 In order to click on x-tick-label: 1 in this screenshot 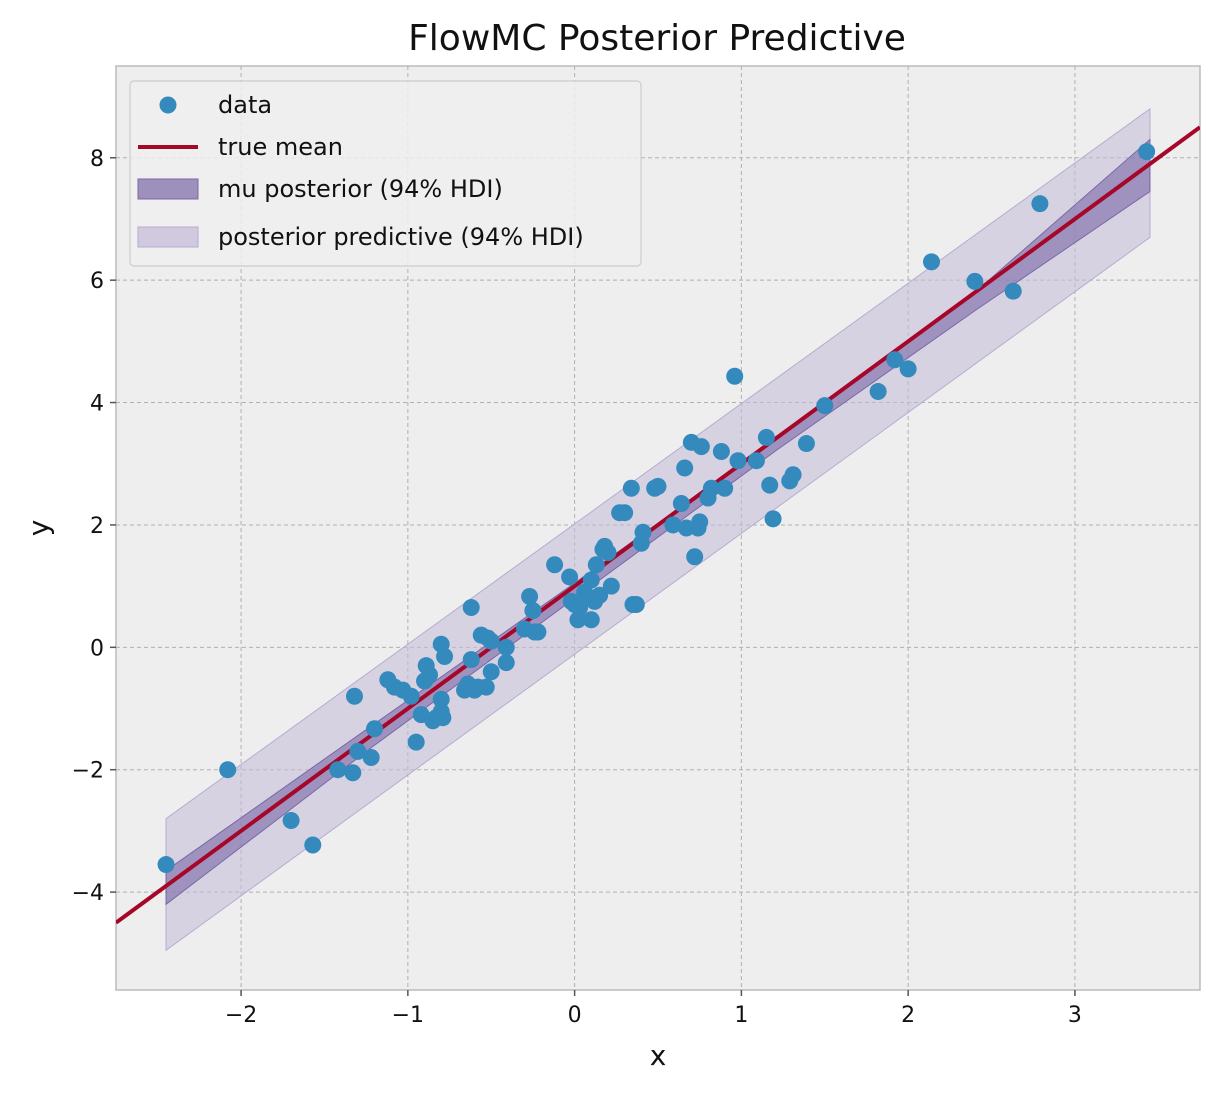, I will do `click(741, 1015)`.